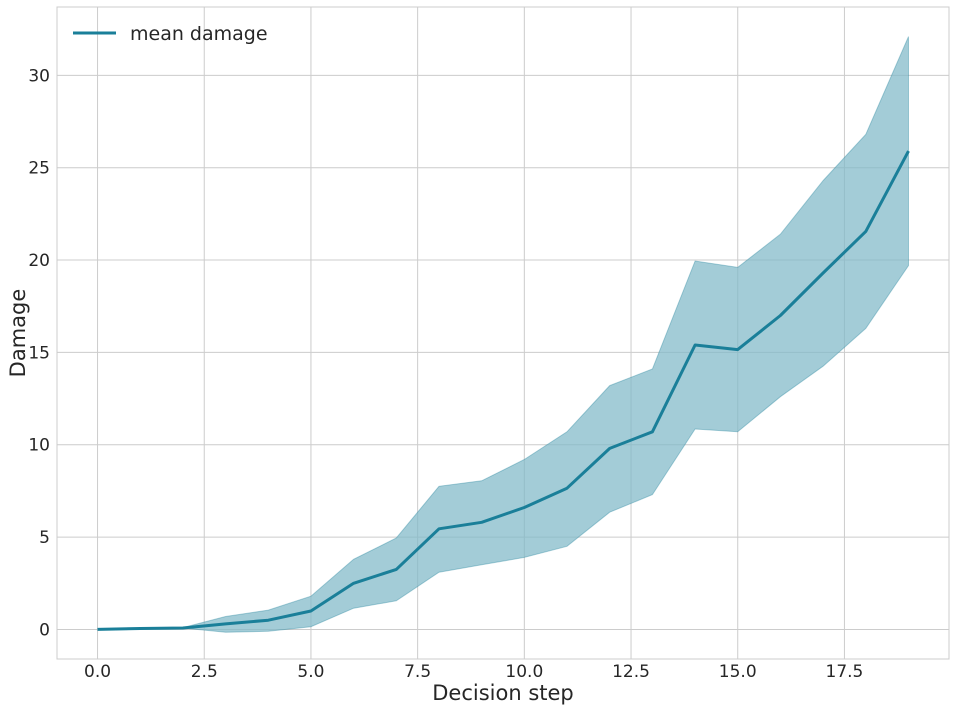  What do you see at coordinates (417, 672) in the screenshot?
I see `x-tick-label: 7.5` at bounding box center [417, 672].